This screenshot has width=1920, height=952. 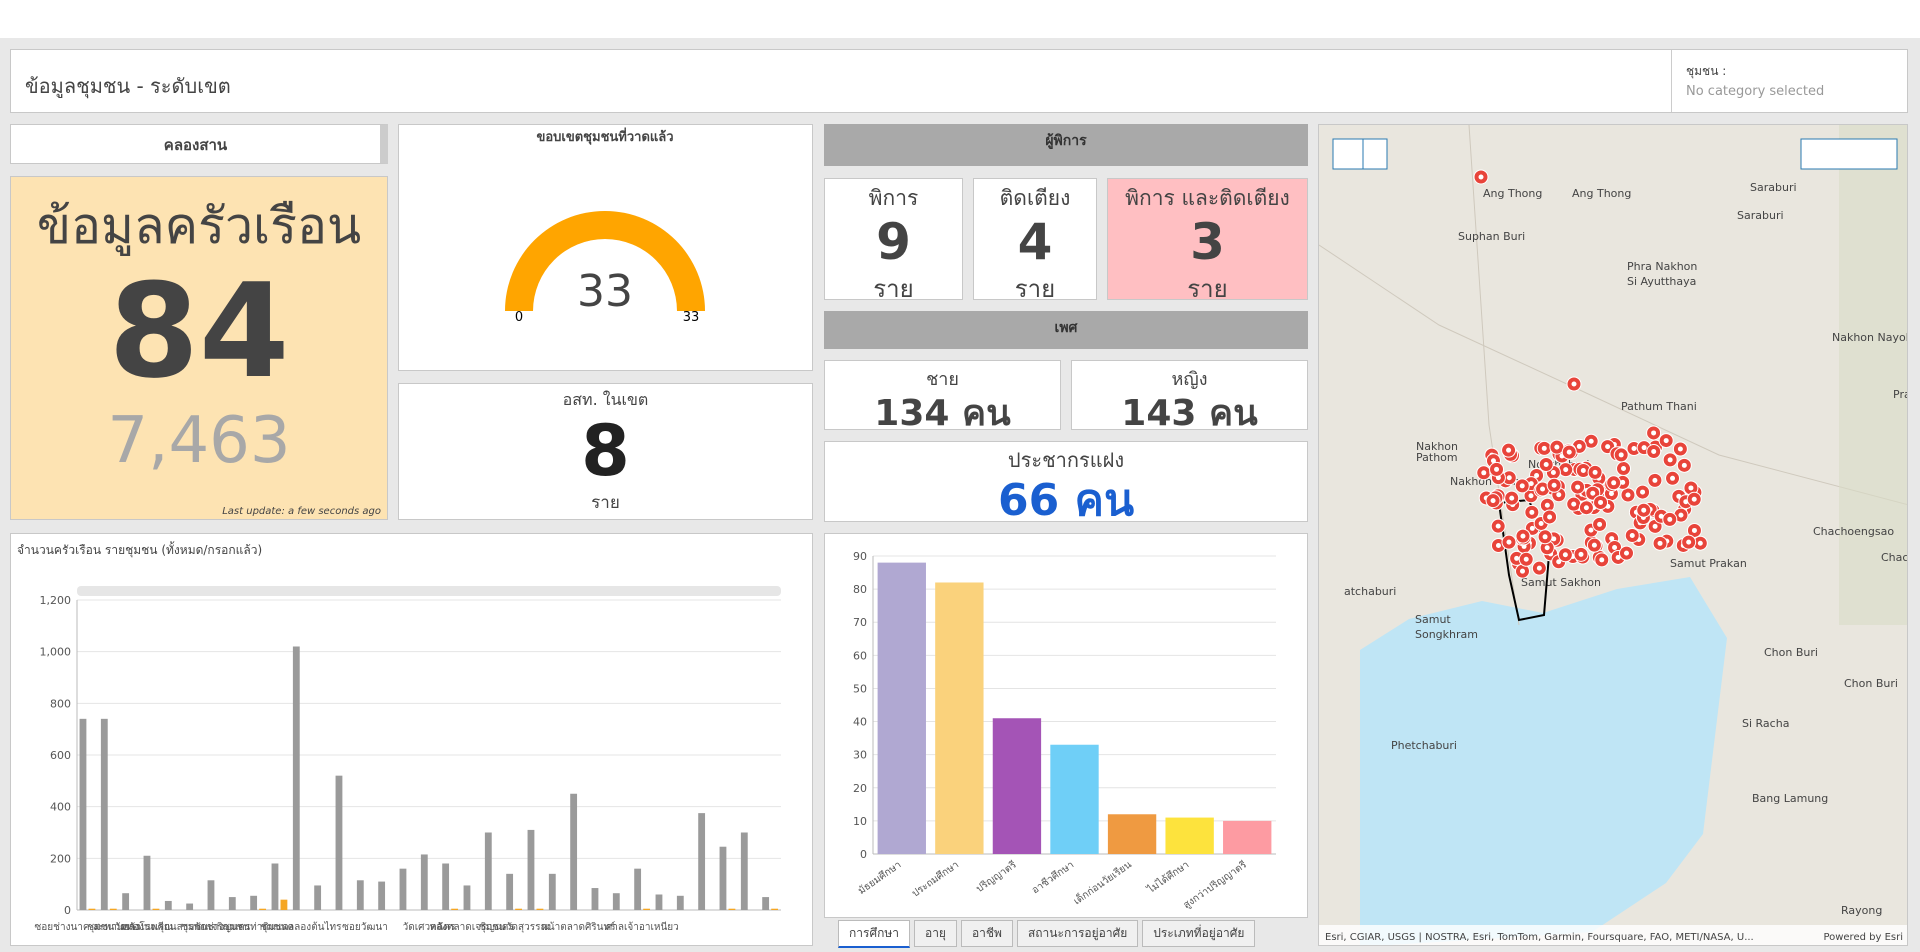 I want to click on volunteer-value: 8, so click(x=605, y=451).